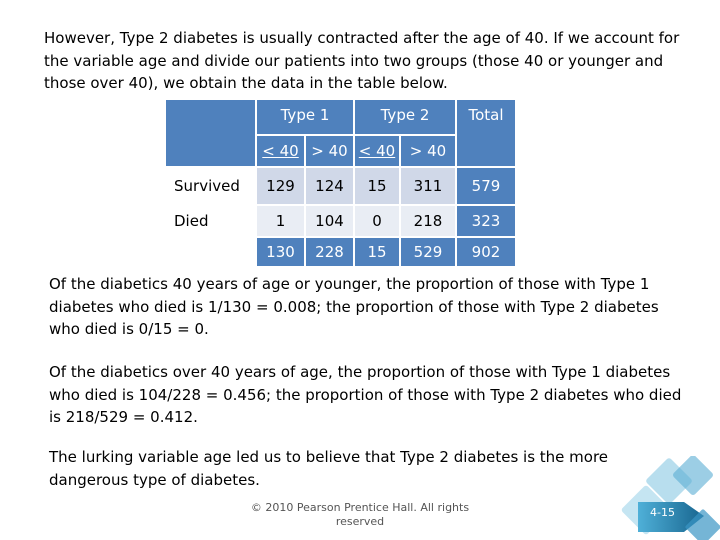  I want to click on table-cell: 129, so click(280, 186).